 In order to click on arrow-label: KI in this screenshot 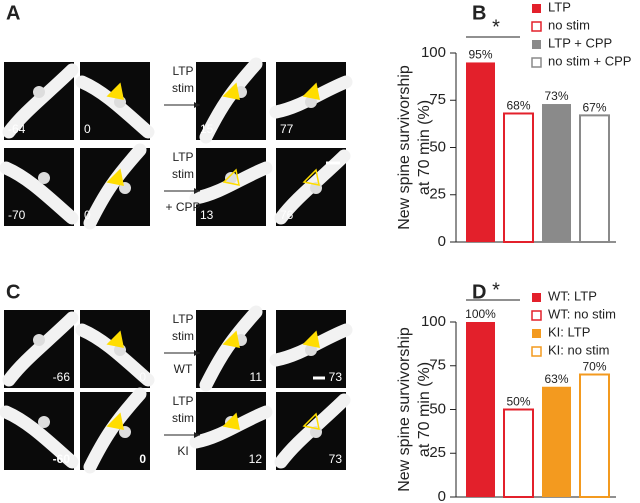, I will do `click(182, 451)`.